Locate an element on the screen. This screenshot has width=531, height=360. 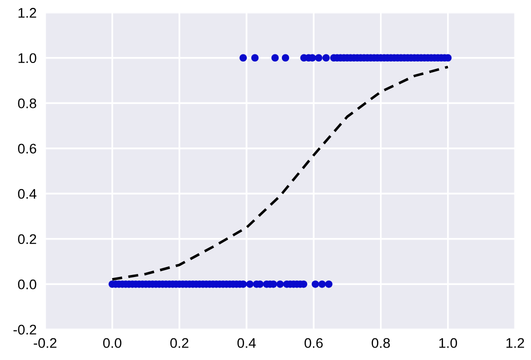
y-tick-label: 1.2 is located at coordinates (27, 13).